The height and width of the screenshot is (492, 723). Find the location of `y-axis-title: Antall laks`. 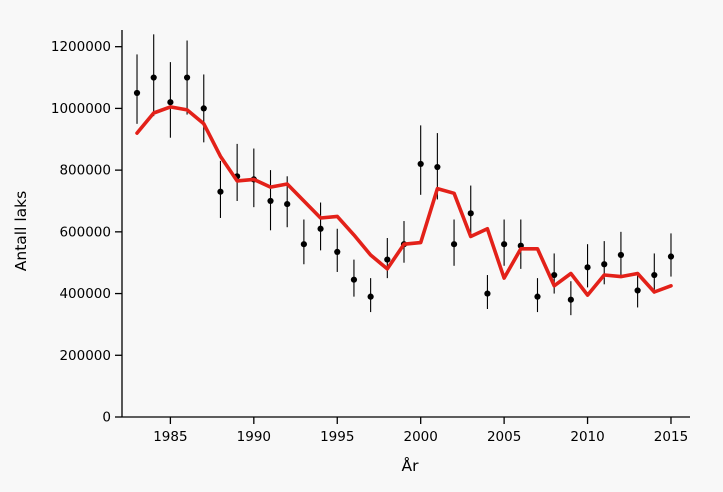

y-axis-title: Antall laks is located at coordinates (21, 231).